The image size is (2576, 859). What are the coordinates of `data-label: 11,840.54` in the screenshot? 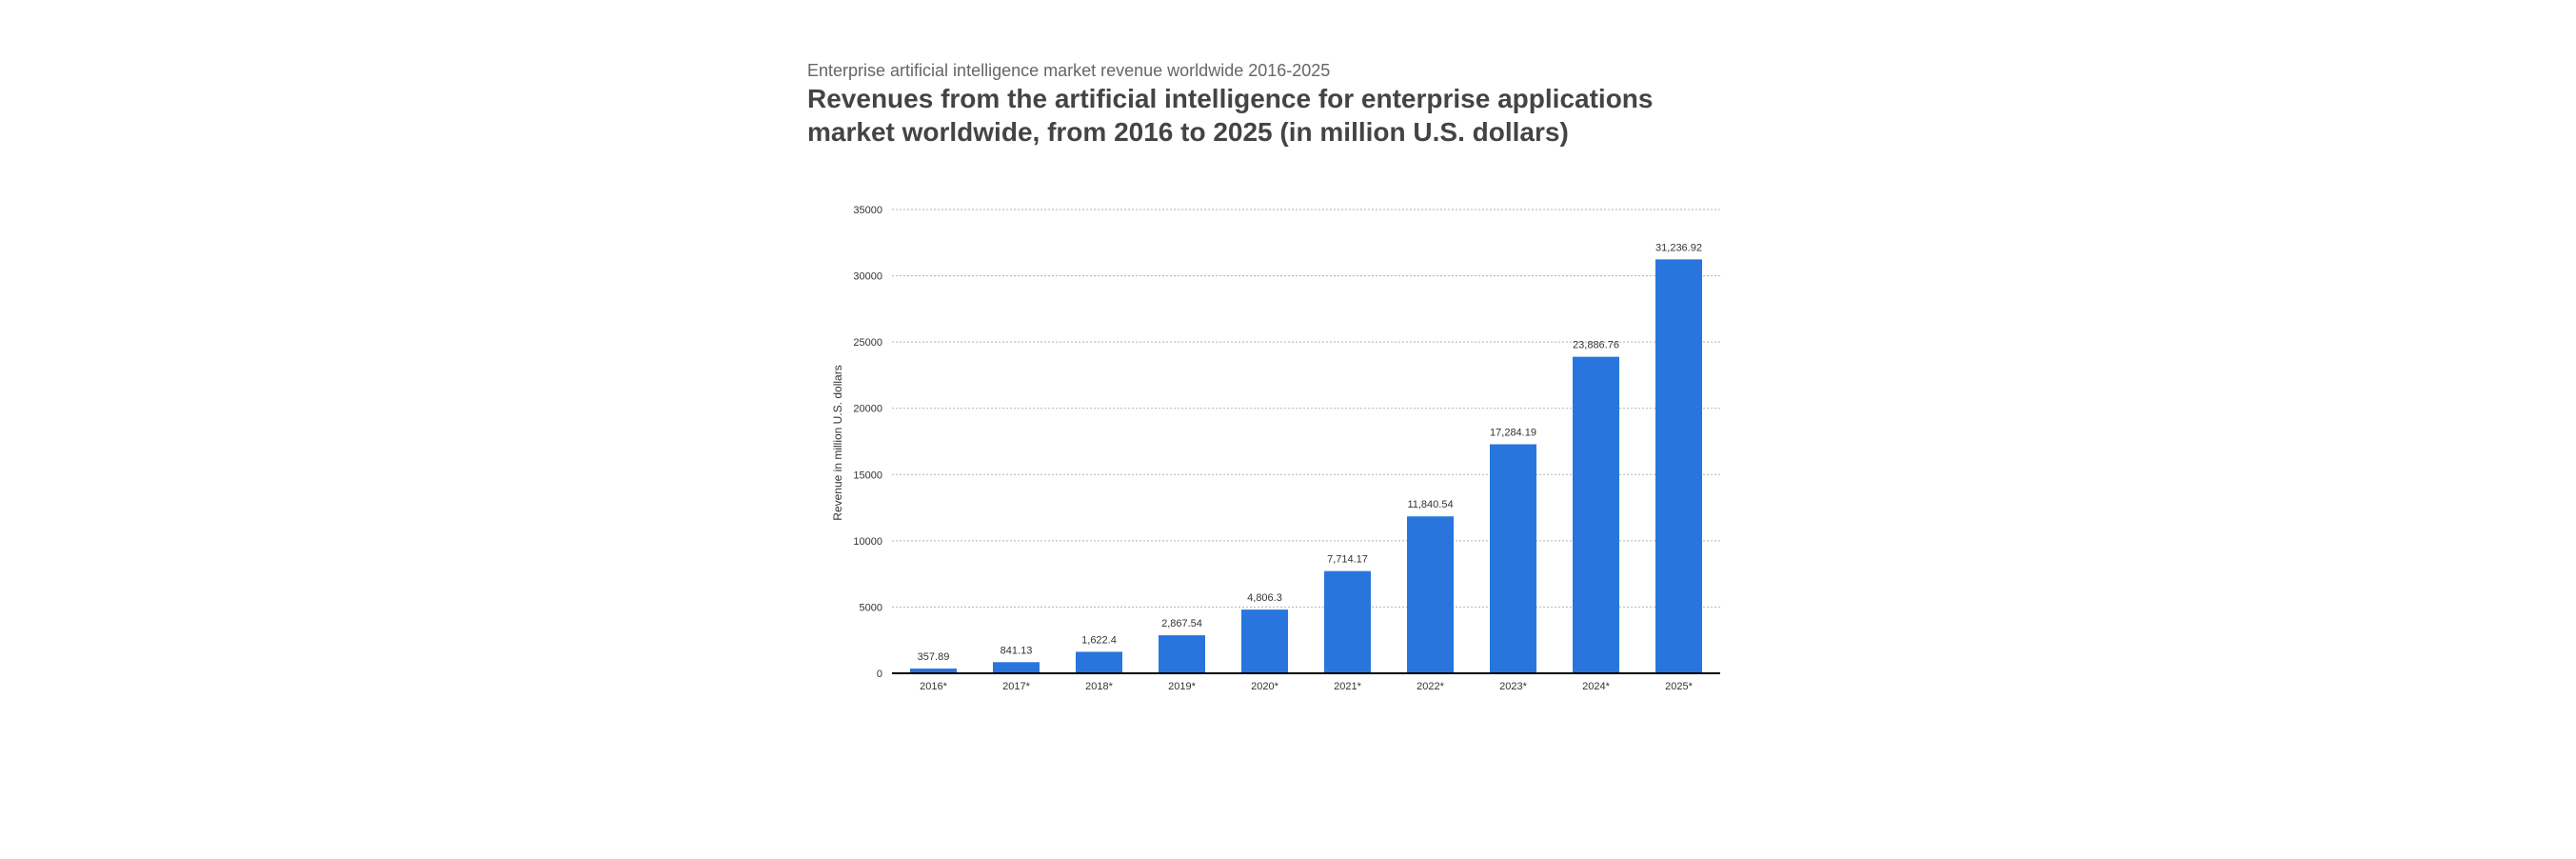 It's located at (1430, 504).